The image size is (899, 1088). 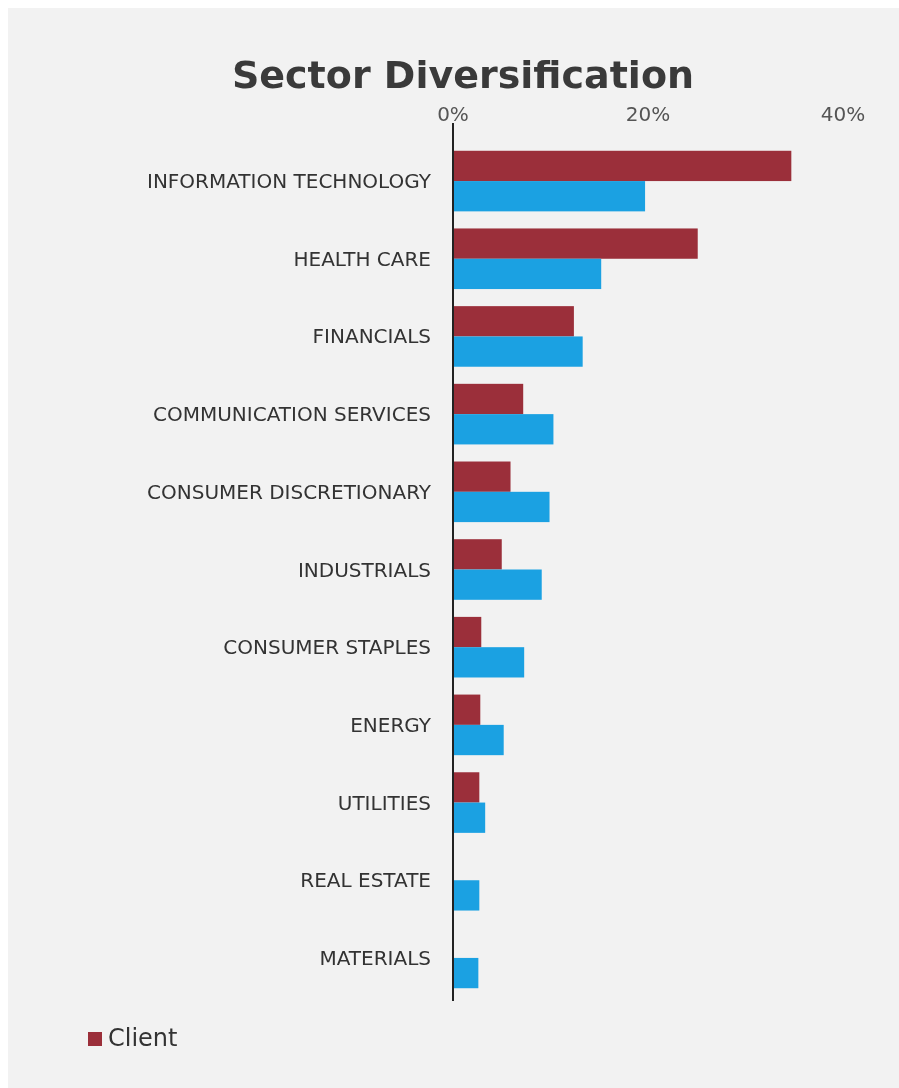 What do you see at coordinates (292, 414) in the screenshot?
I see `y-tick-label: COMMUNICATION SERVICES` at bounding box center [292, 414].